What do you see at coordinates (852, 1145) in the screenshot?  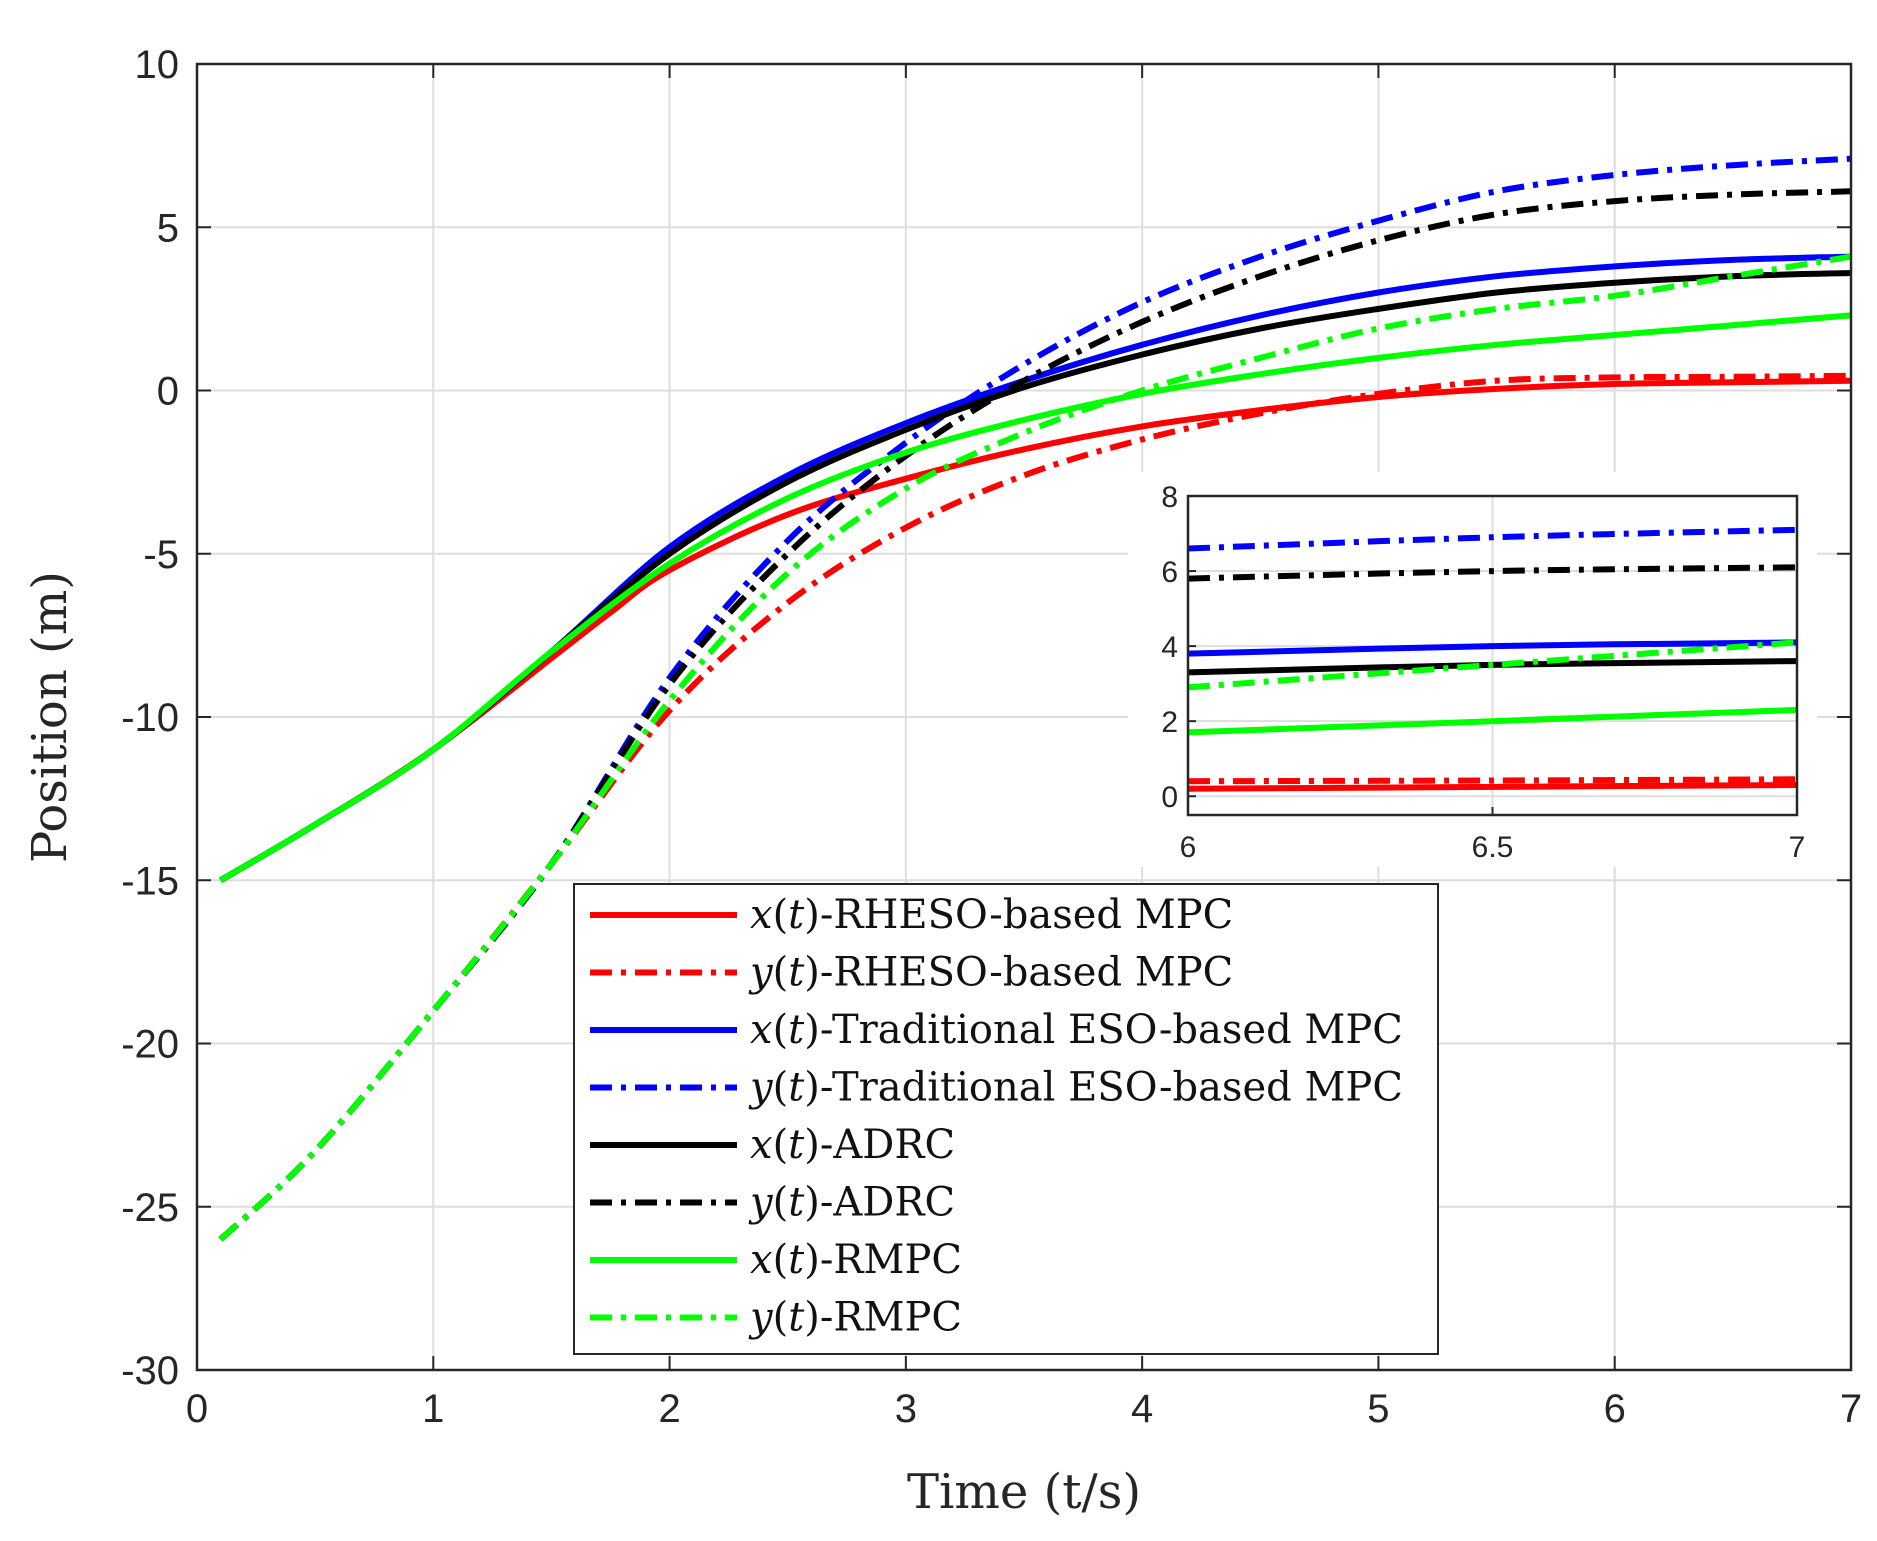 I see `legend-label: x(t)-ADRC` at bounding box center [852, 1145].